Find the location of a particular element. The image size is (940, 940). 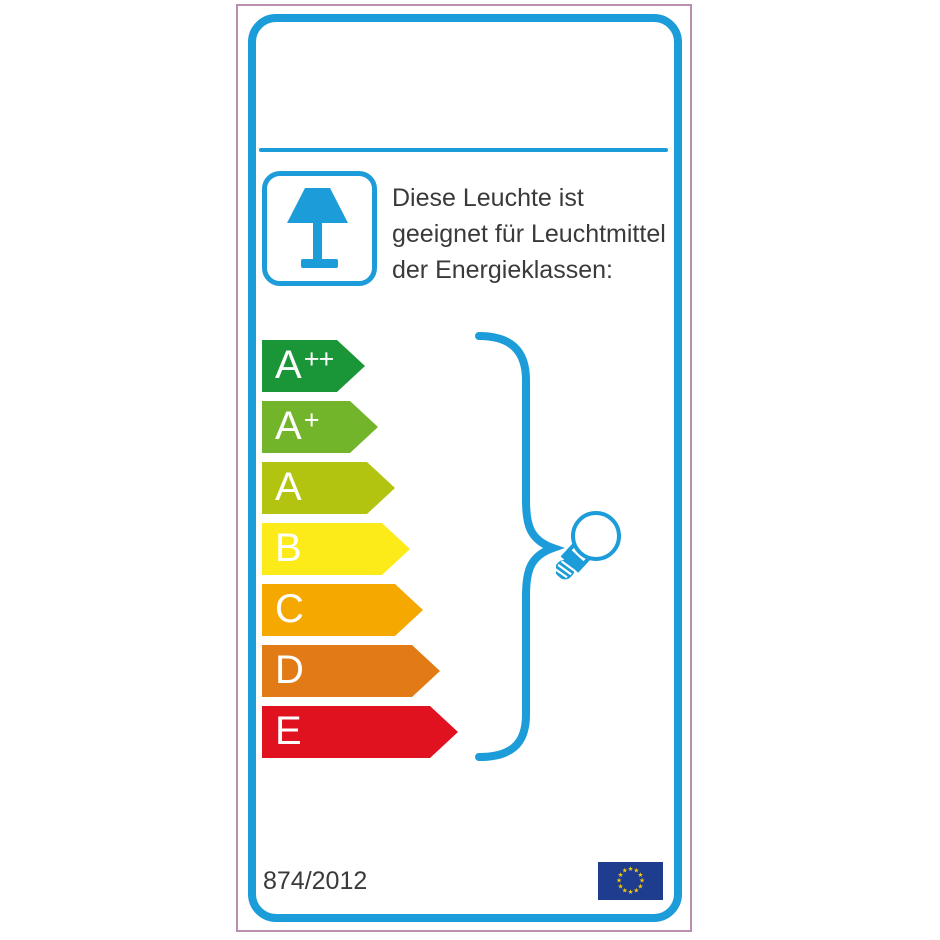

energy-class-row-b: B is located at coordinates (360, 549).